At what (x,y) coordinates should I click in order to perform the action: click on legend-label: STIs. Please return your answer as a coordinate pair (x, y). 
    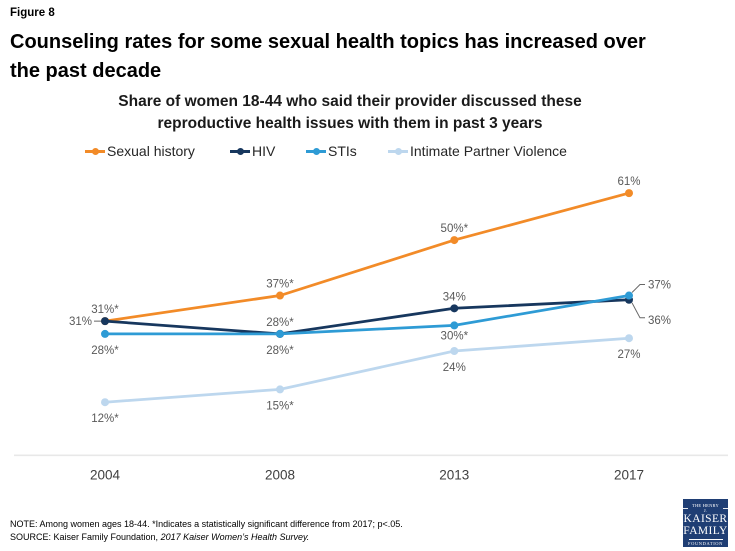
    Looking at the image, I should click on (342, 151).